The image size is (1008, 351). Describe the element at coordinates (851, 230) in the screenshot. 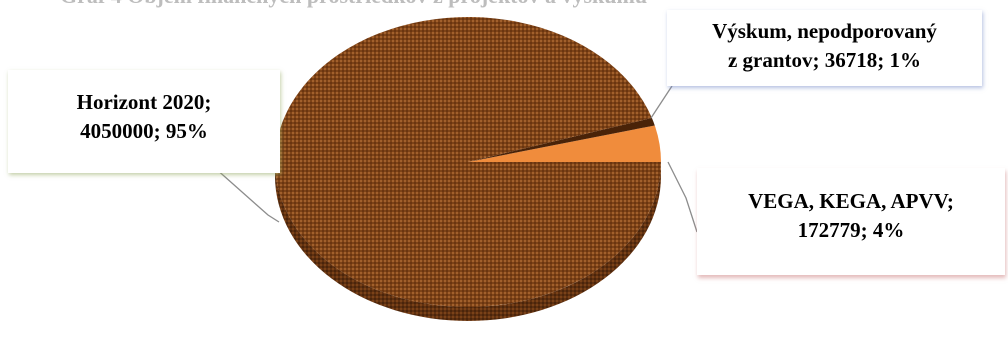

I see `data-label-vega-line2: 172779; 4%` at that location.